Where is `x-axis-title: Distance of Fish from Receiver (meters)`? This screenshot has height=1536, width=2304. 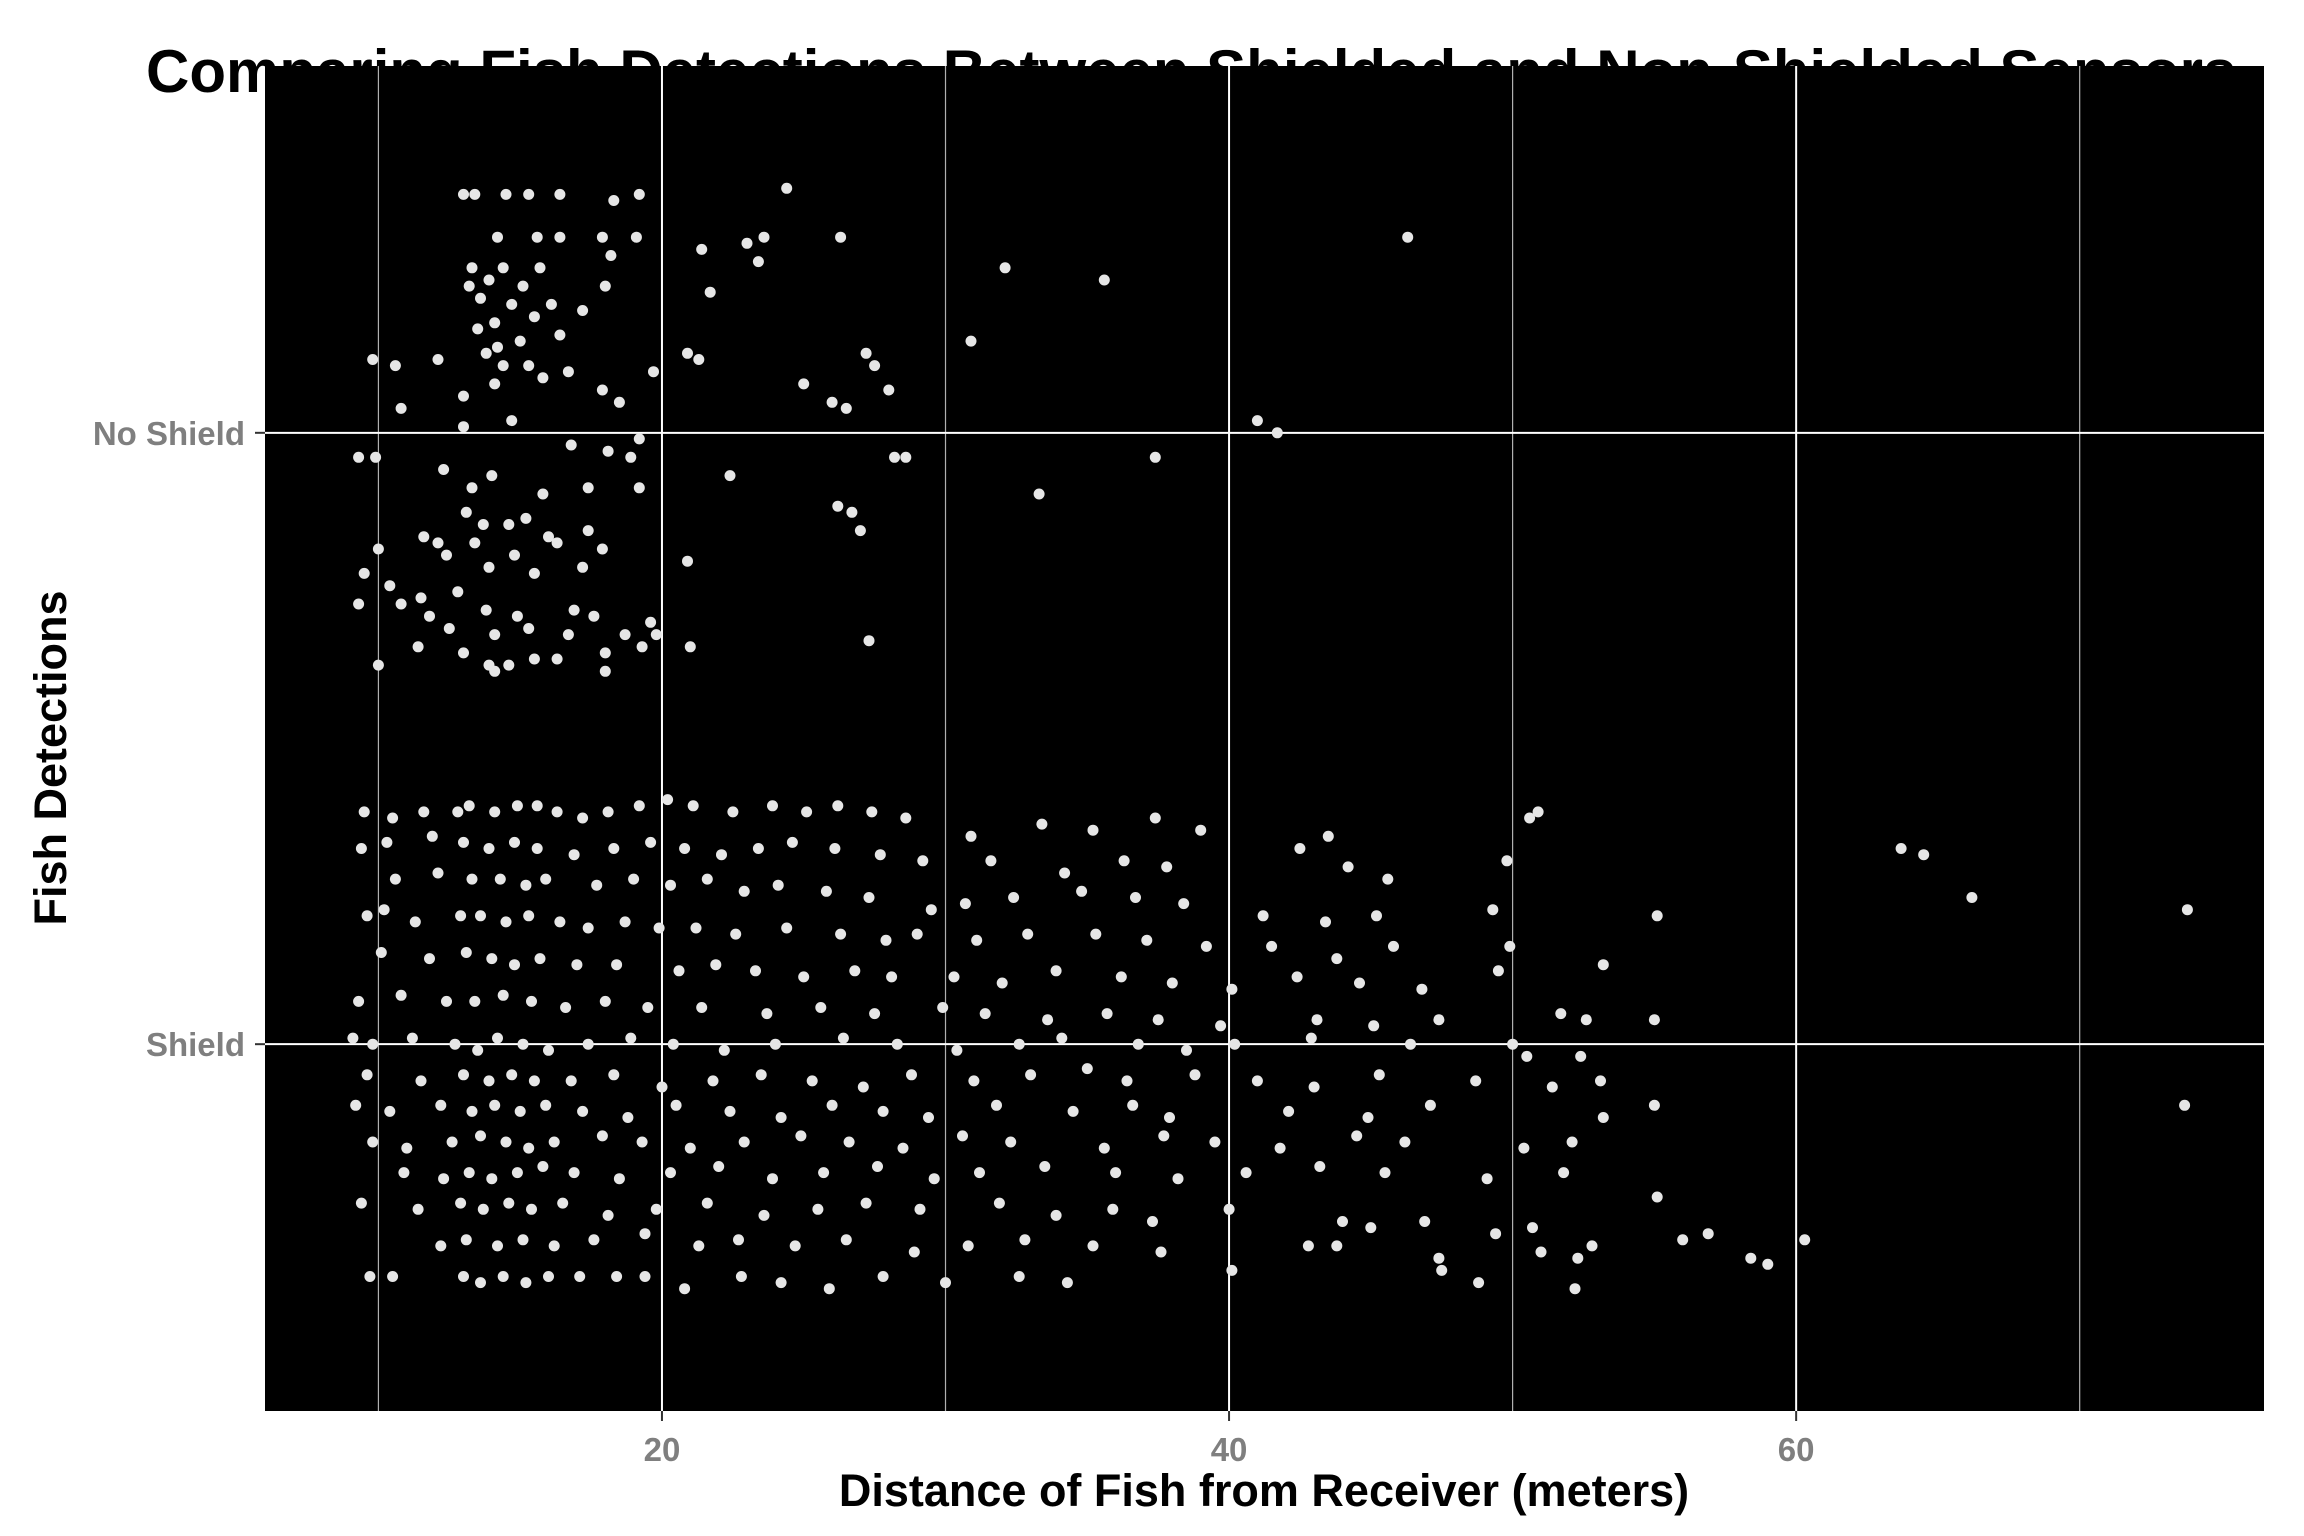
x-axis-title: Distance of Fish from Receiver (meters) is located at coordinates (1264, 1490).